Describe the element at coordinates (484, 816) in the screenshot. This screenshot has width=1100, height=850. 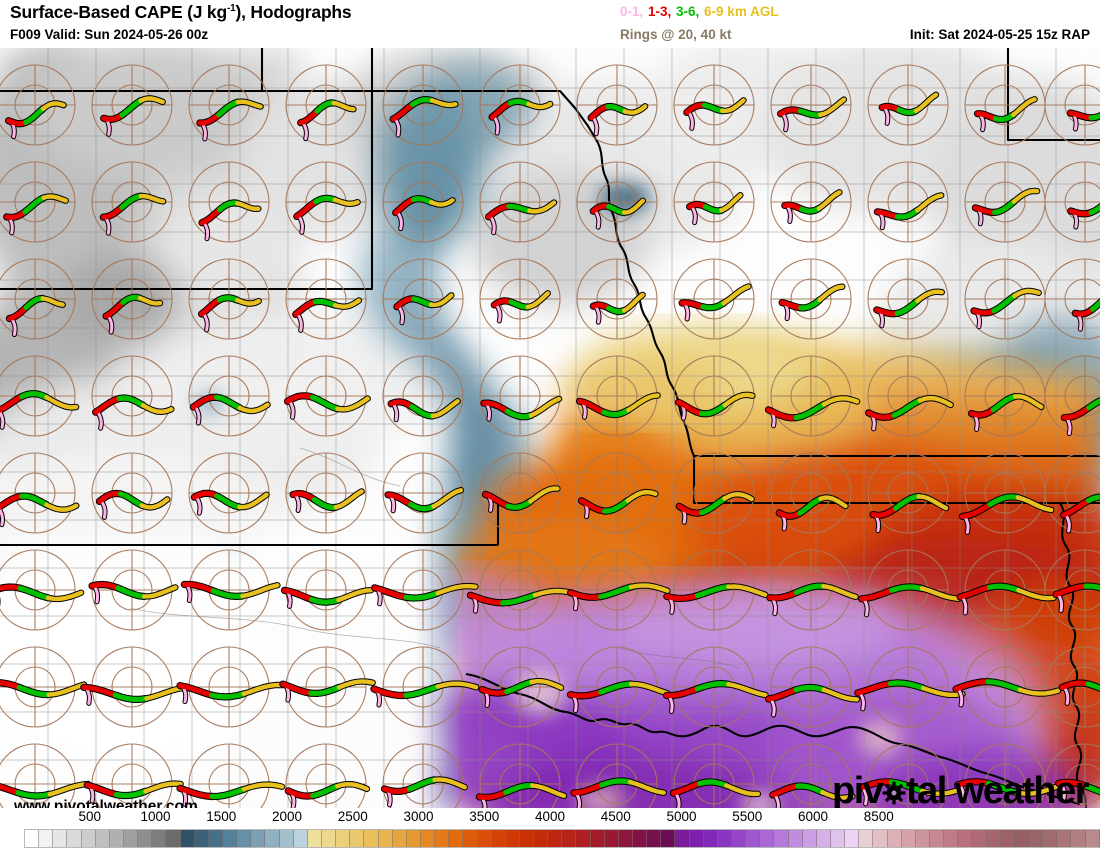
I see `colorbar-tick: 3500` at that location.